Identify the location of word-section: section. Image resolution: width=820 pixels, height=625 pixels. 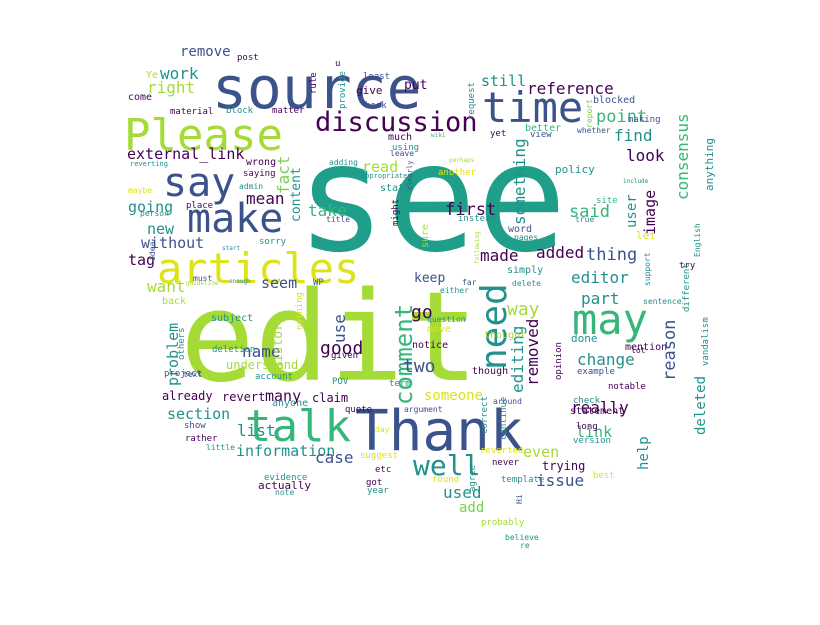
(198, 414).